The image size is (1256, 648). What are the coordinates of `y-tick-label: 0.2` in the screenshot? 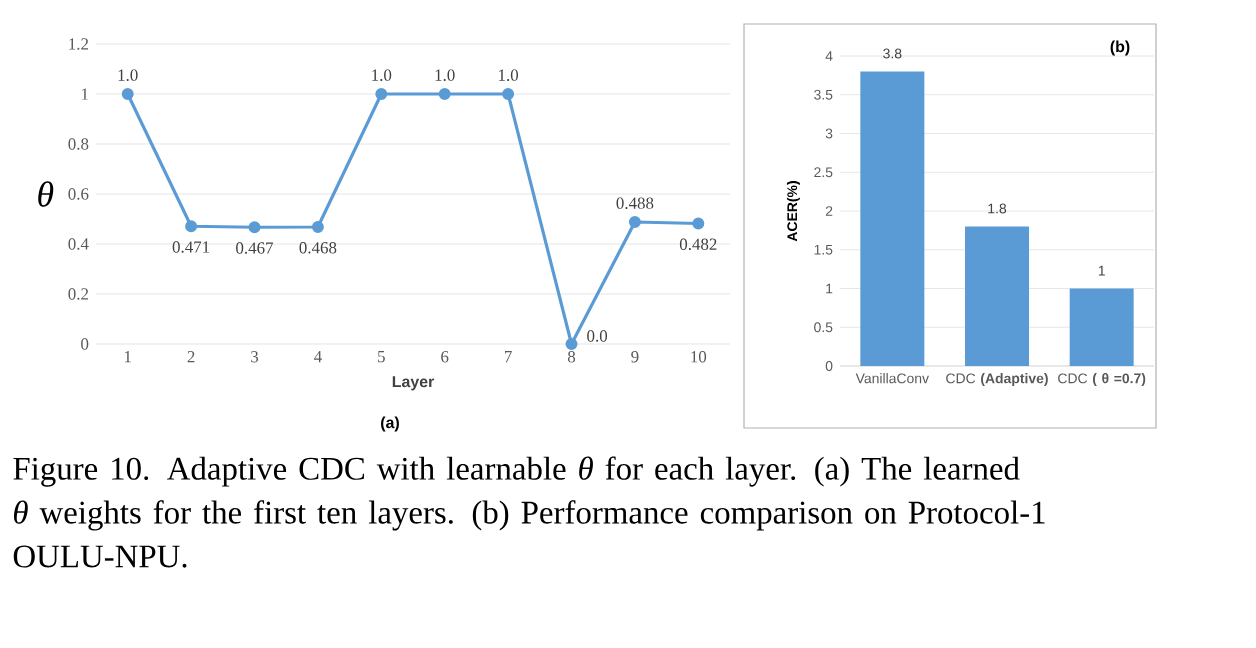 It's located at (78, 294).